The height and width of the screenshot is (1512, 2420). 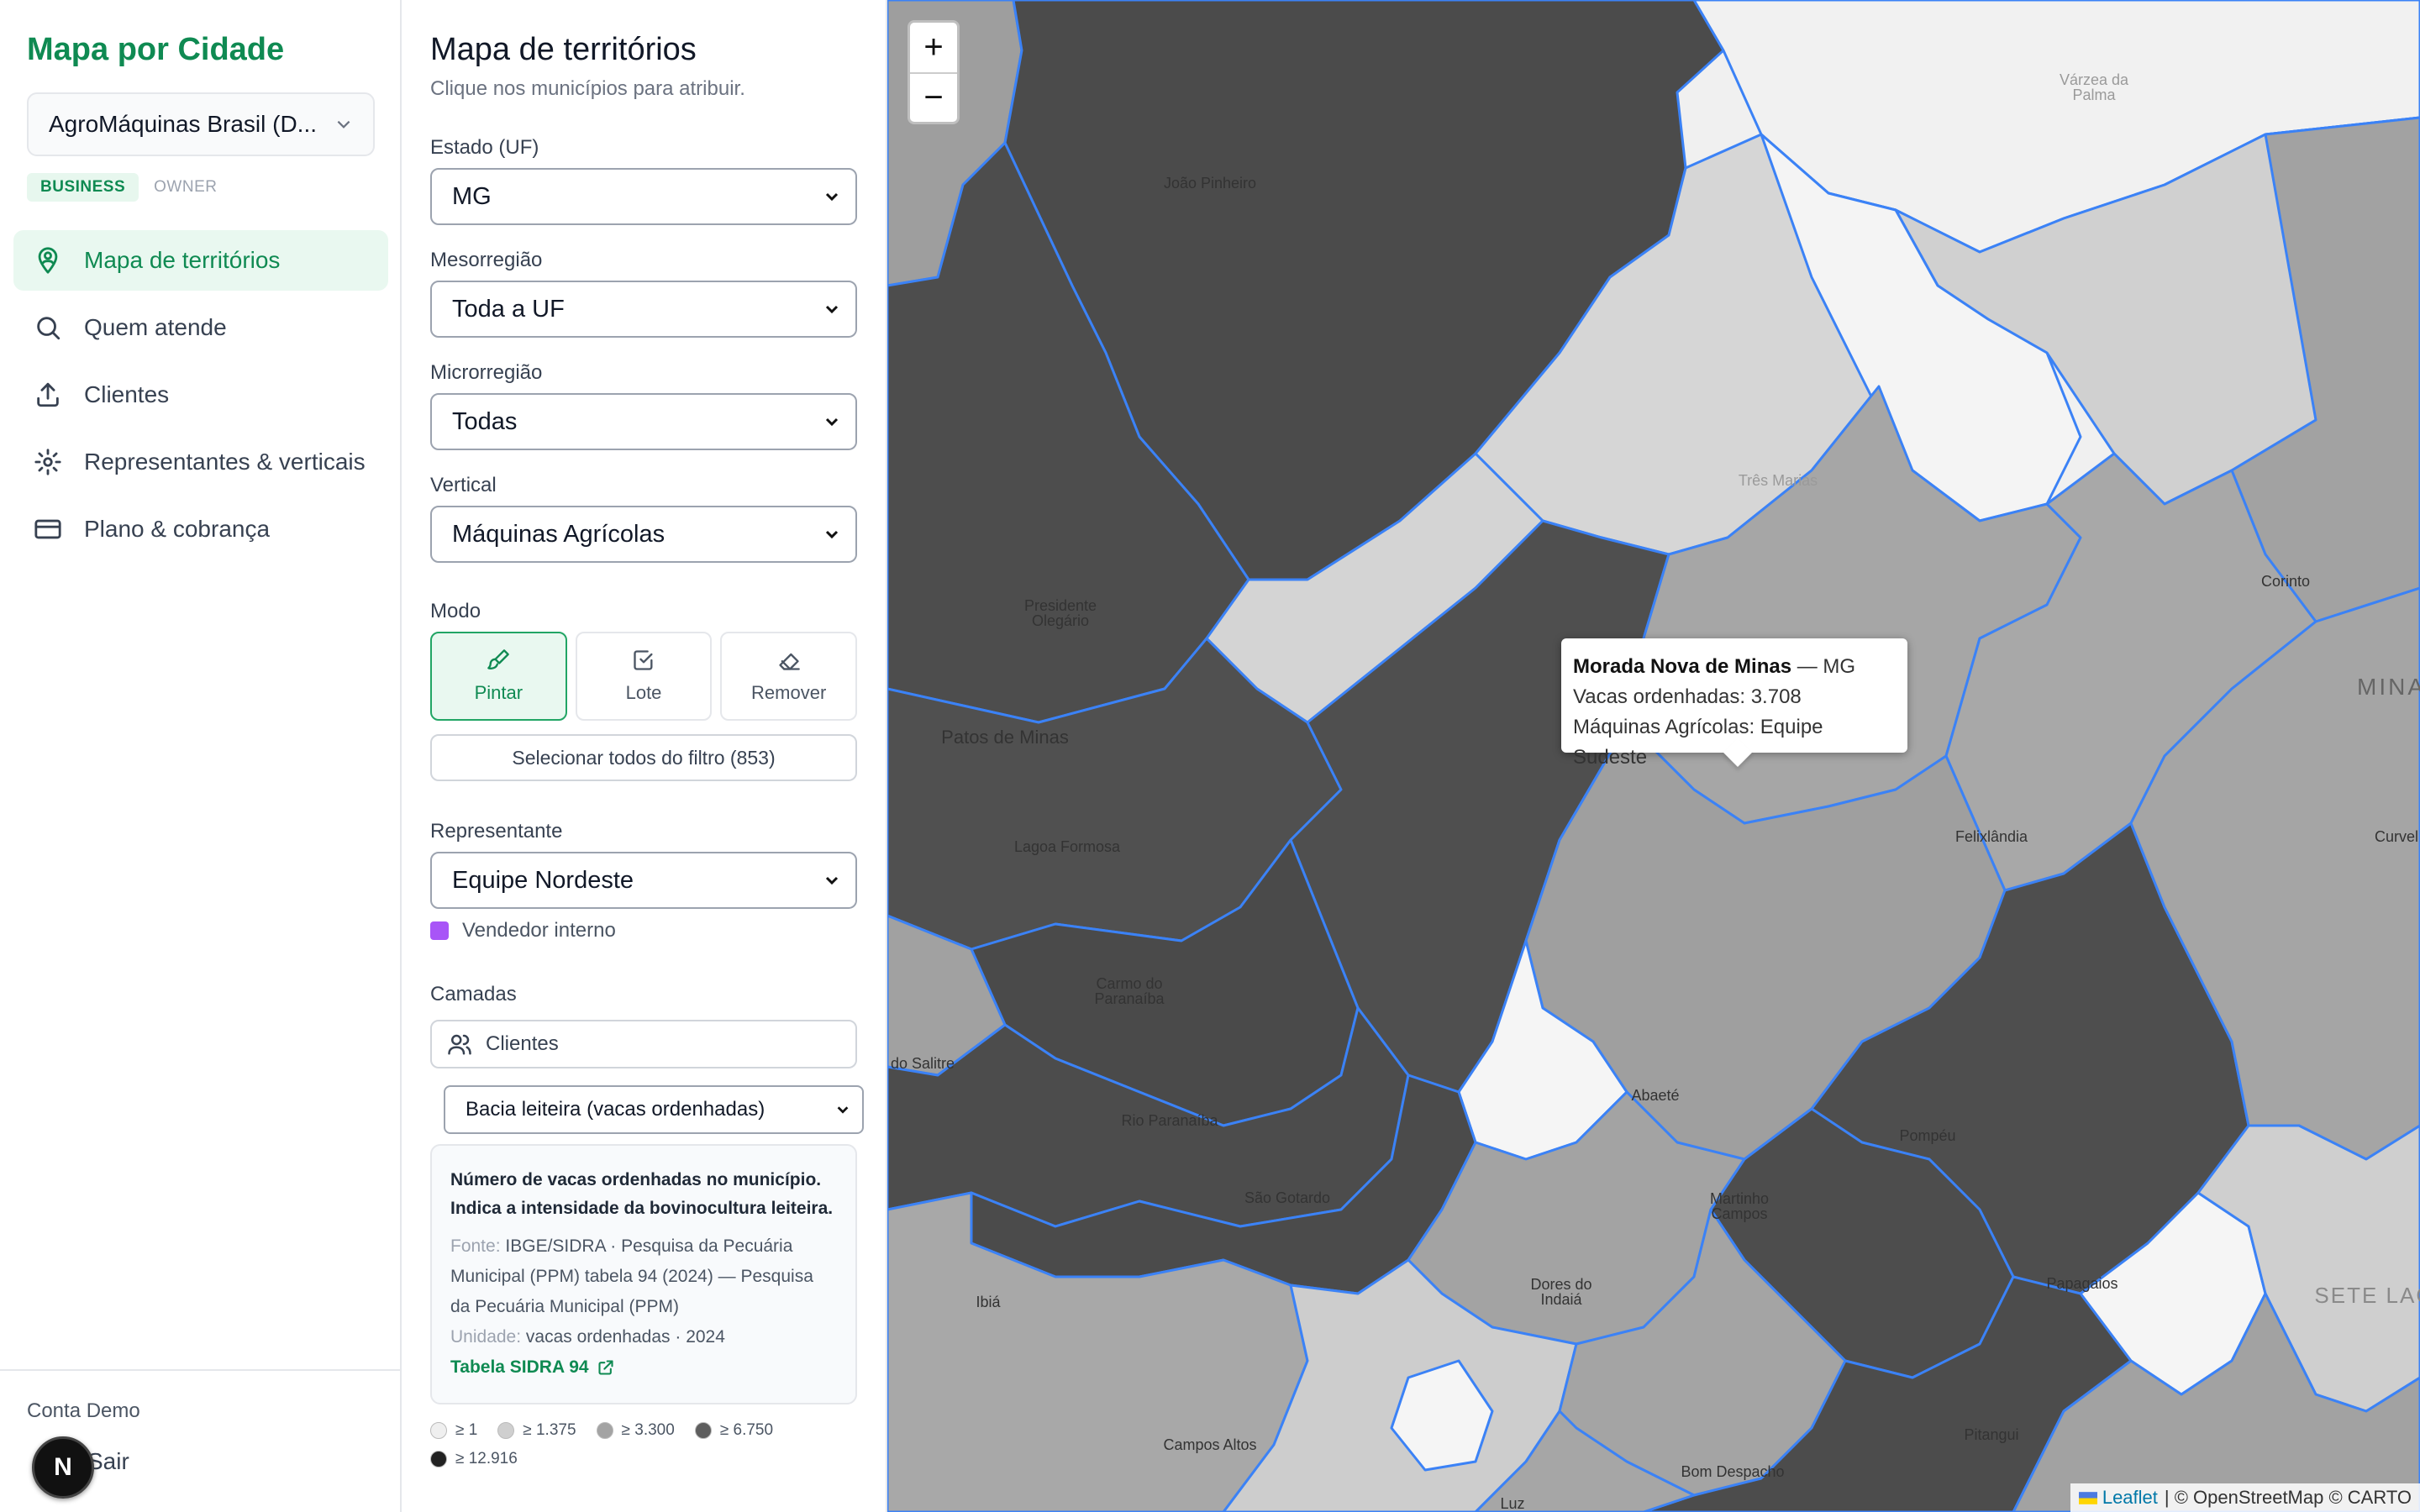 What do you see at coordinates (643, 421) in the screenshot?
I see `microregion-select: Todas` at bounding box center [643, 421].